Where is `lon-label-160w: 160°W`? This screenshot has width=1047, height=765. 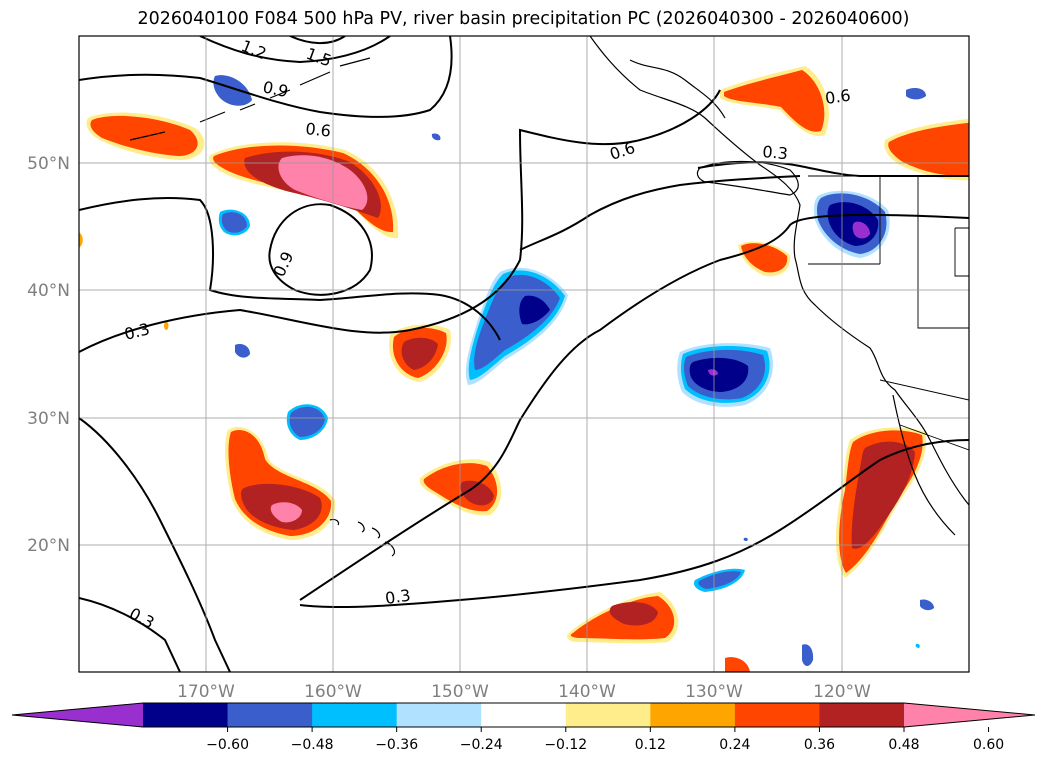
lon-label-160w: 160°W is located at coordinates (333, 692).